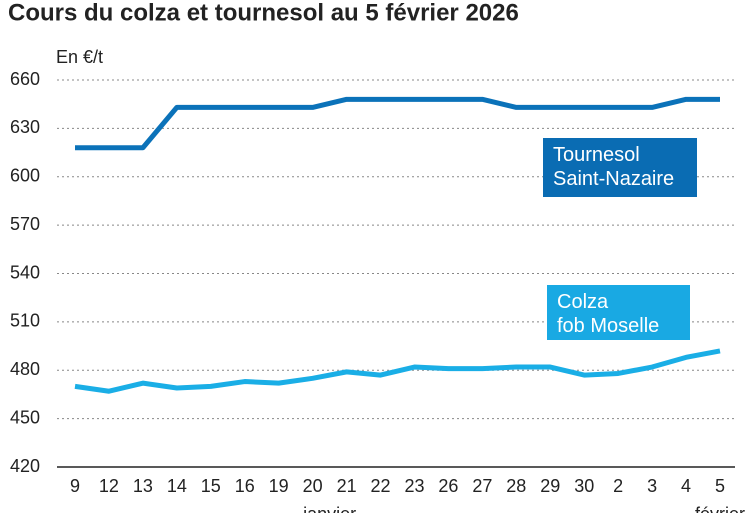 The image size is (747, 513). Describe the element at coordinates (177, 486) in the screenshot. I see `x-tick-label: 14` at that location.